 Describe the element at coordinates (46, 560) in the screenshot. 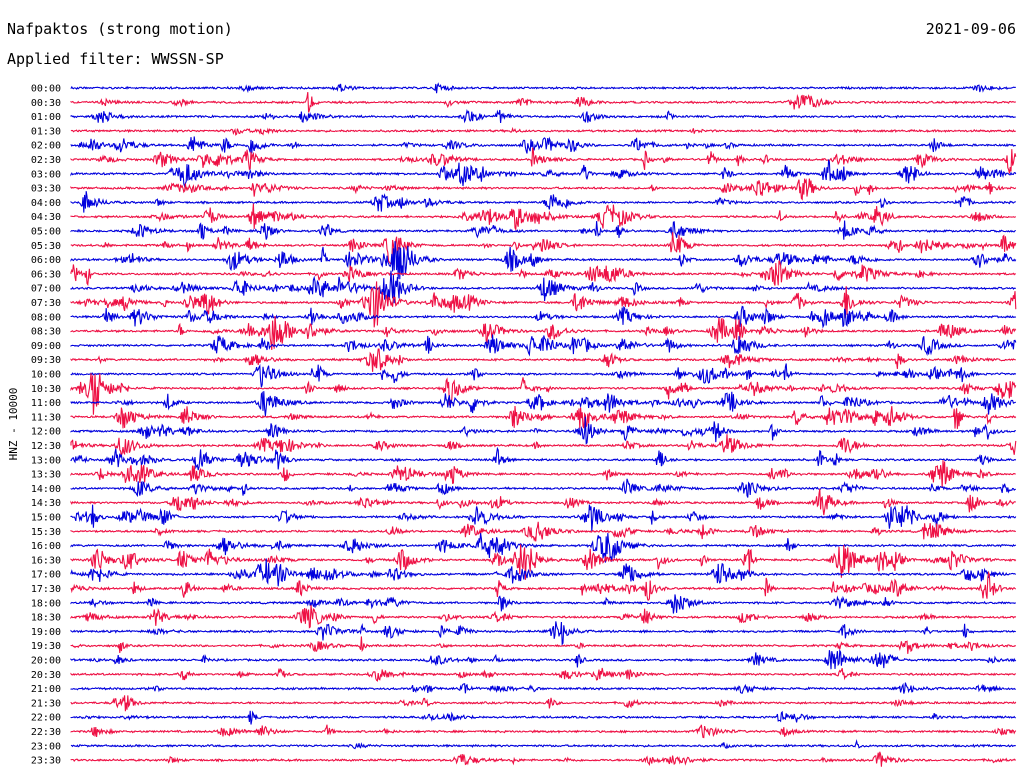

I see `row-time-label: 16:30` at that location.